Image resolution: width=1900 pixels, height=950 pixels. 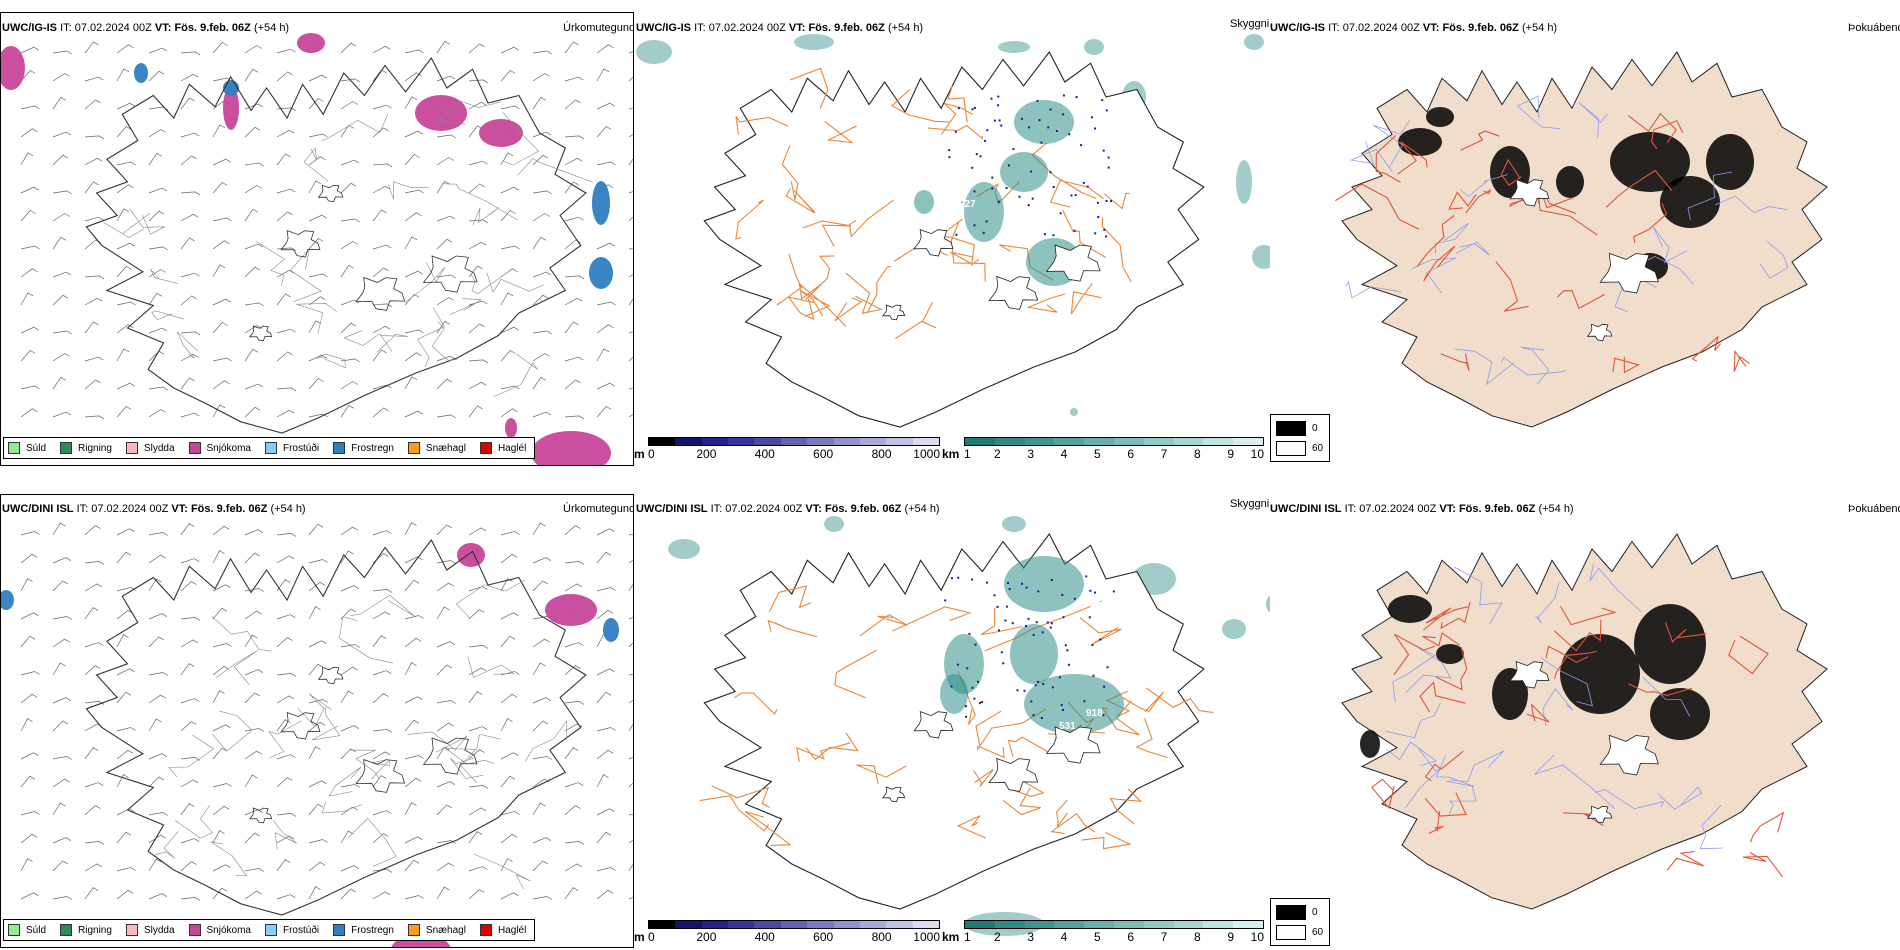 What do you see at coordinates (1250, 504) in the screenshot?
I see `panel-title-visibility-row2: Skyggni` at bounding box center [1250, 504].